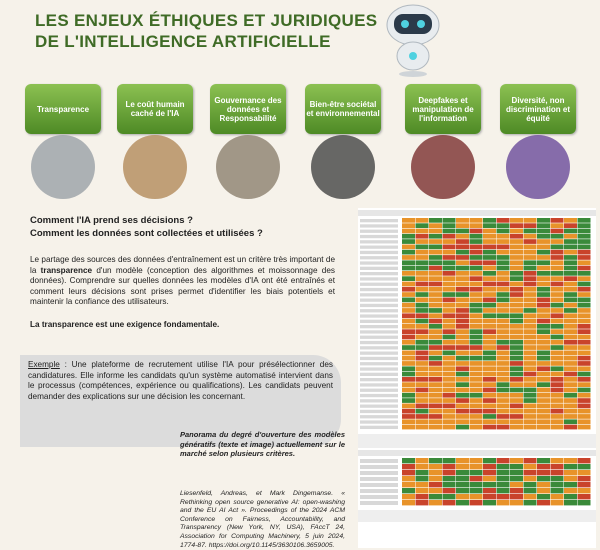  I want to click on robot, so click(413, 40).